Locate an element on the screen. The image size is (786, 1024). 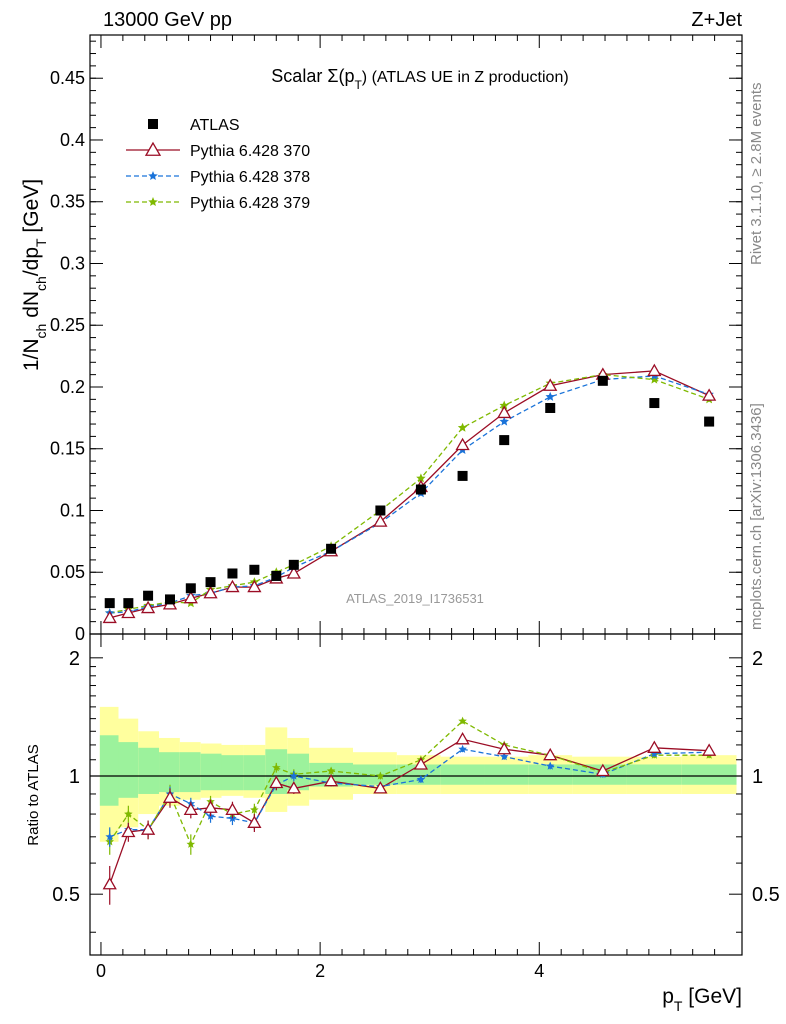
x-tick-label: 0 is located at coordinates (101, 971).